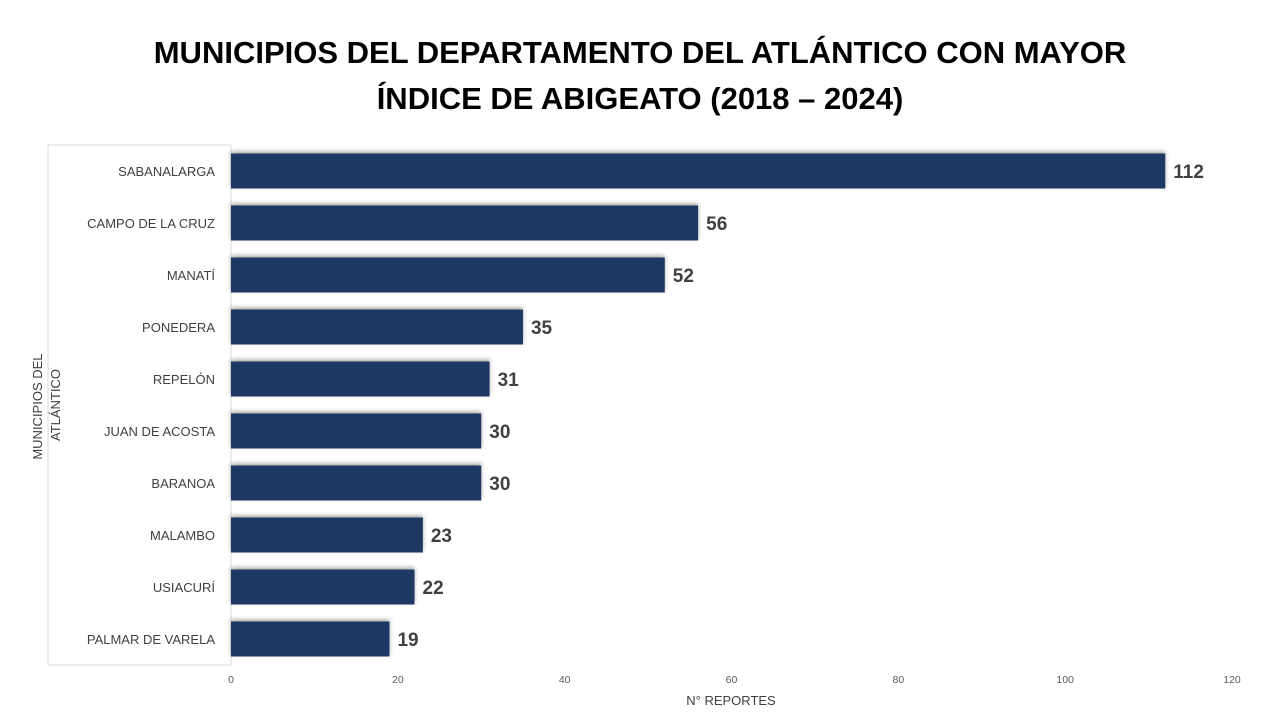 This screenshot has height=720, width=1280. I want to click on y-axis-label-line1: MUNICIPIOS DEL, so click(37, 407).